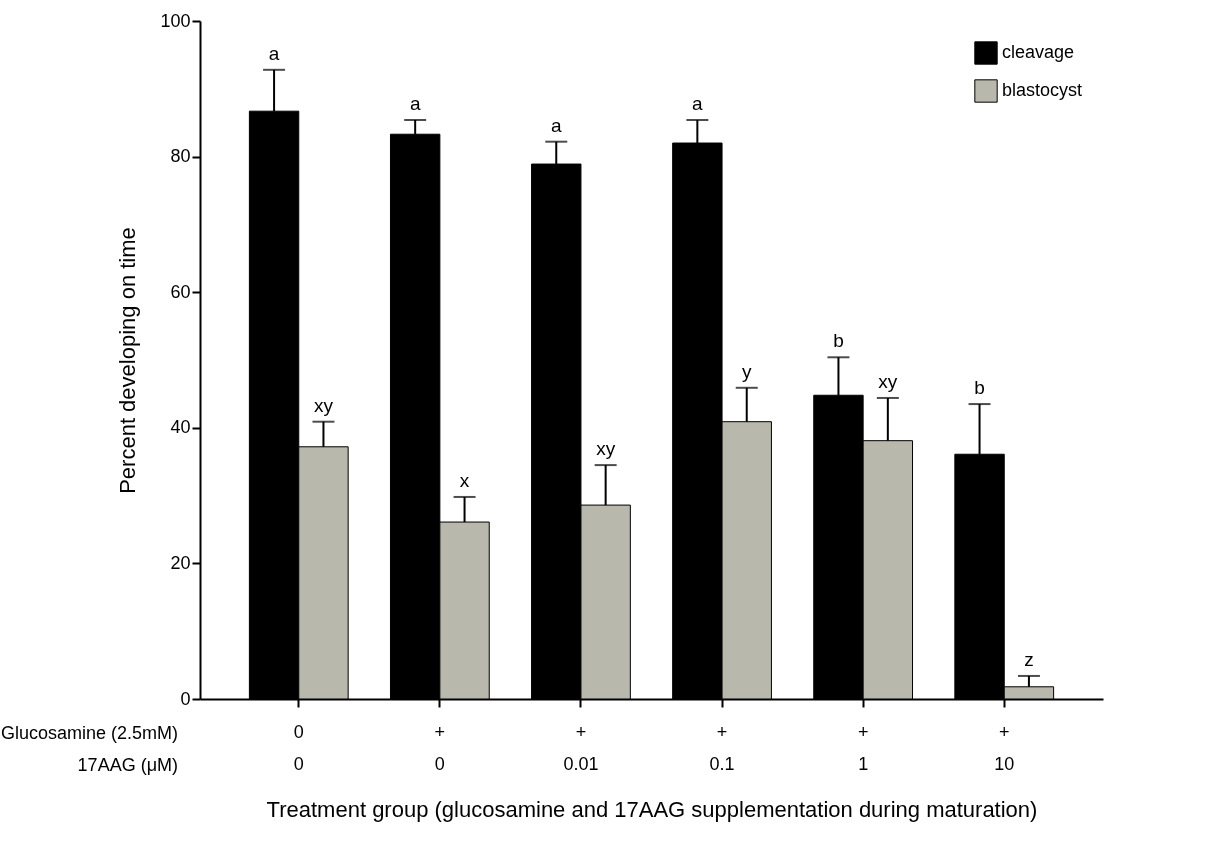 The width and height of the screenshot is (1227, 850). I want to click on x-tick-label: + 0, so click(440, 747).